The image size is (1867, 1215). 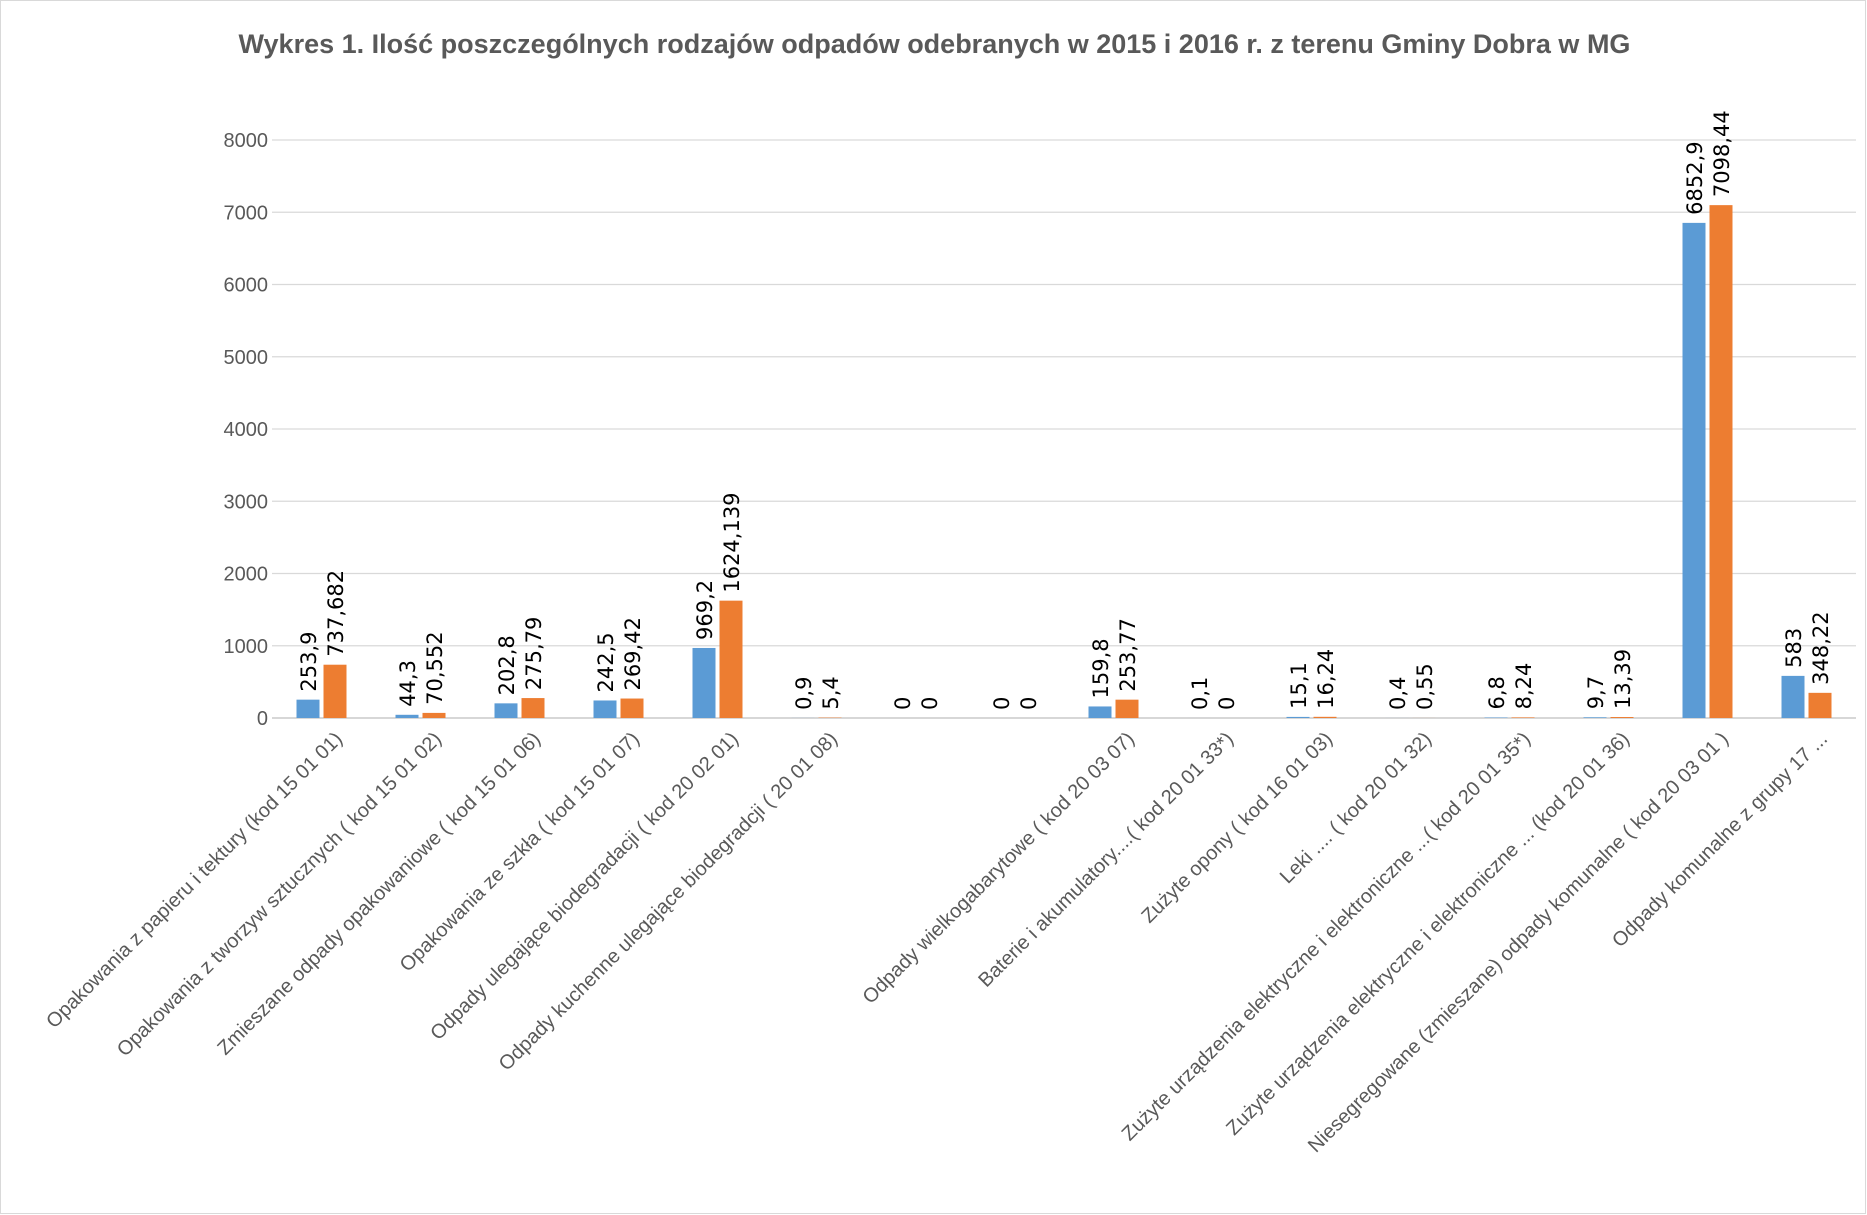 What do you see at coordinates (507, 665) in the screenshot?
I see `data-label: 202,8` at bounding box center [507, 665].